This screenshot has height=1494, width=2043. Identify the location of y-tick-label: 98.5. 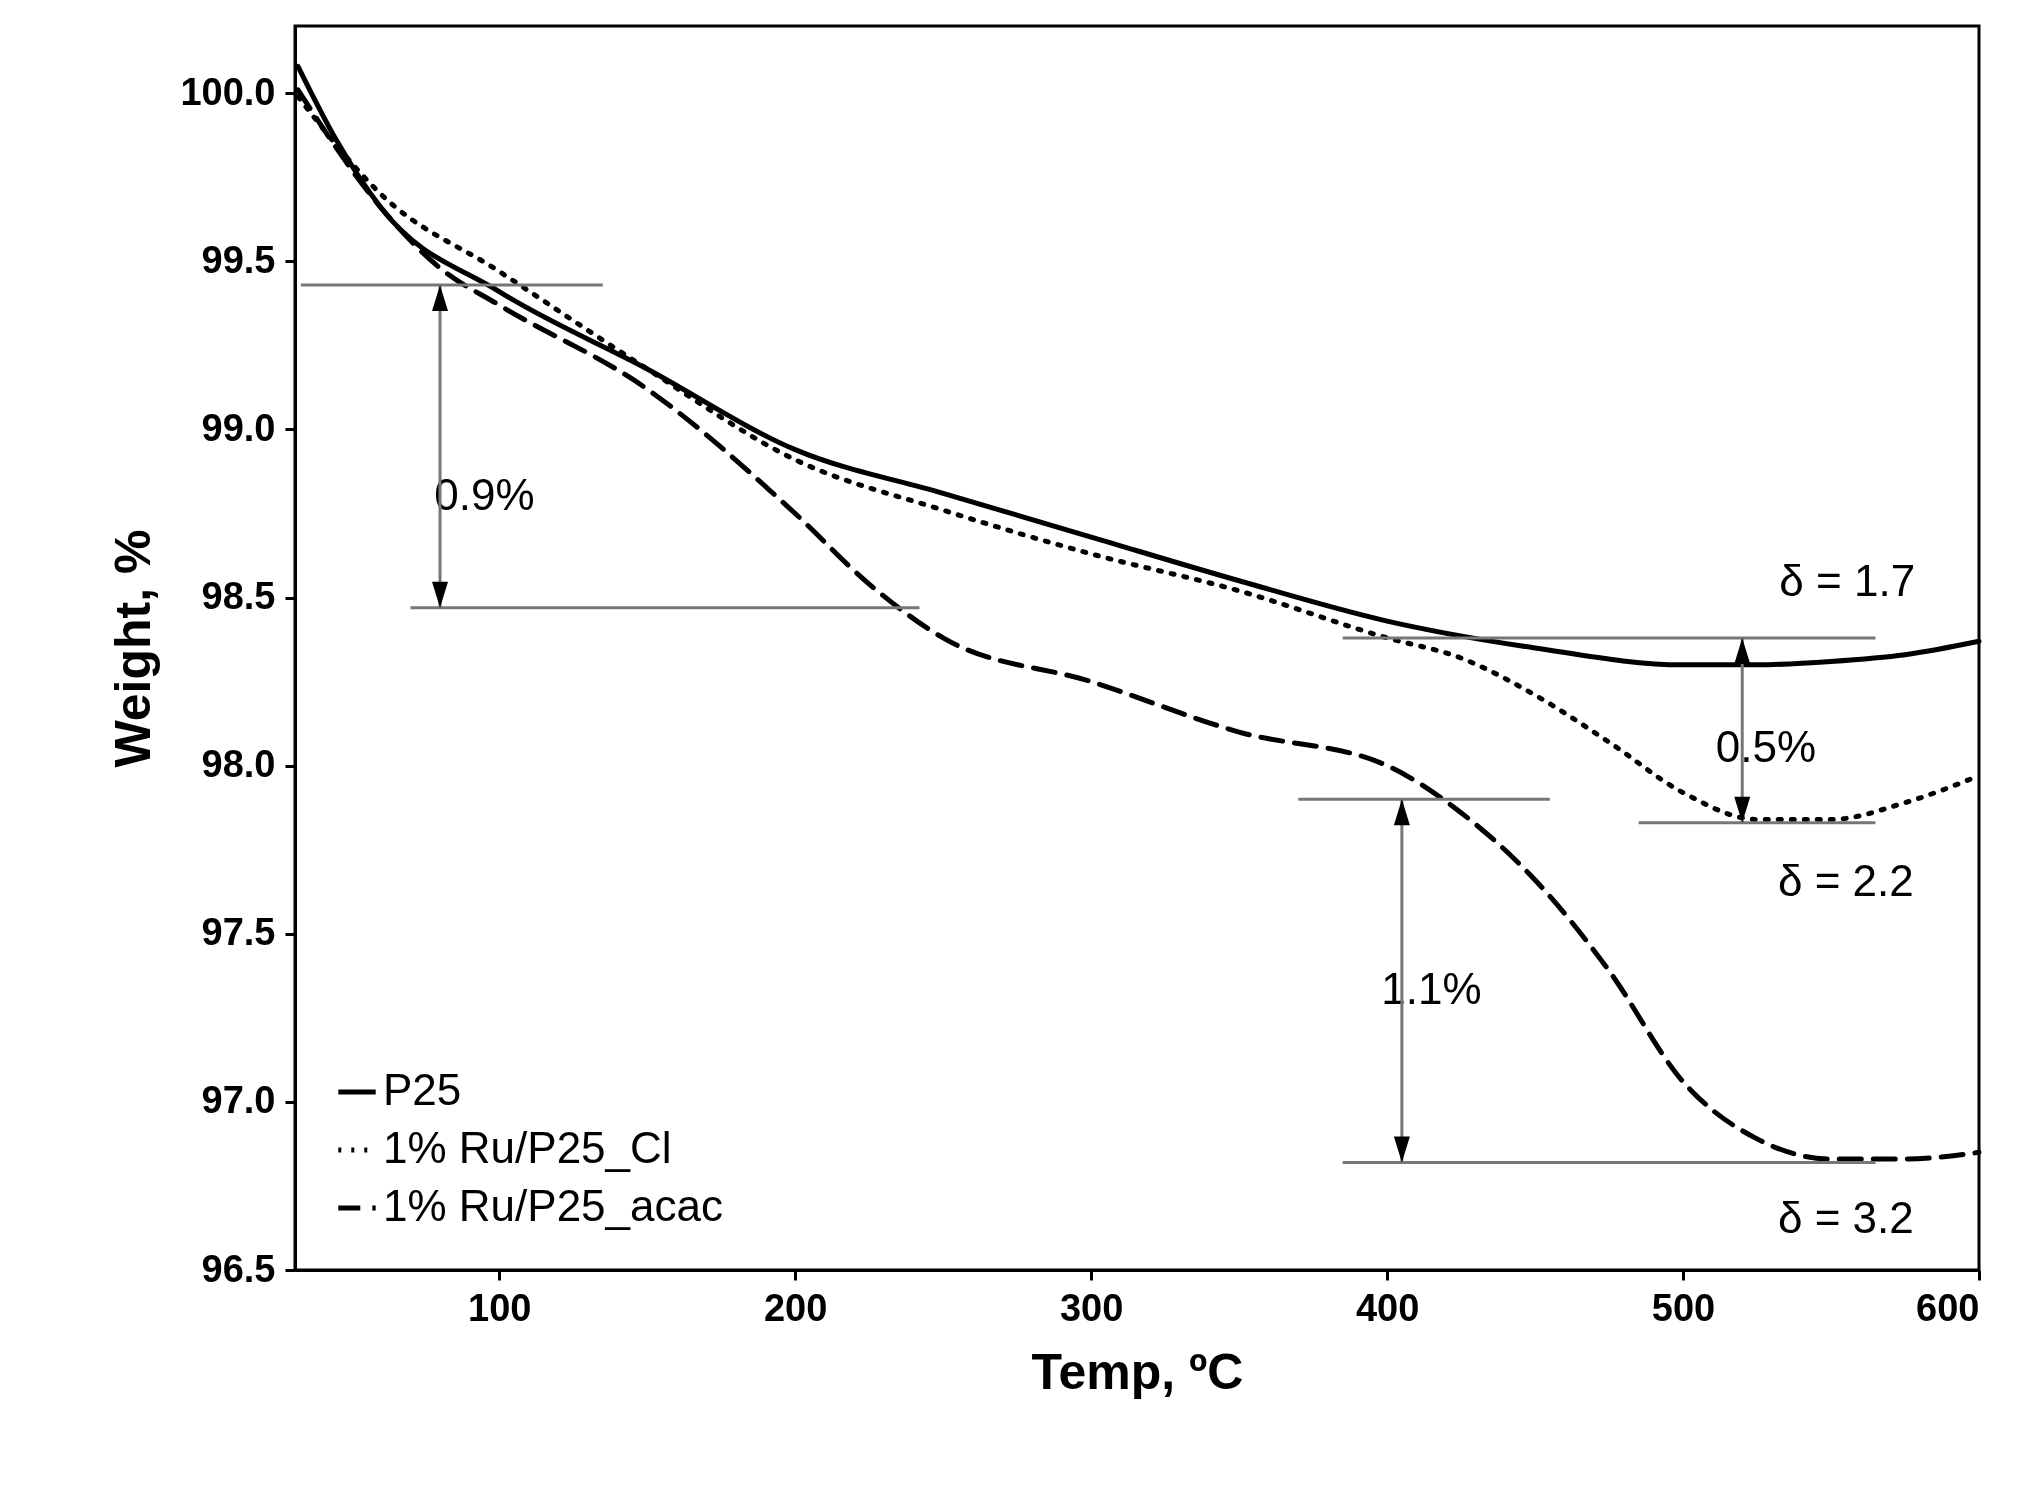
(238, 596).